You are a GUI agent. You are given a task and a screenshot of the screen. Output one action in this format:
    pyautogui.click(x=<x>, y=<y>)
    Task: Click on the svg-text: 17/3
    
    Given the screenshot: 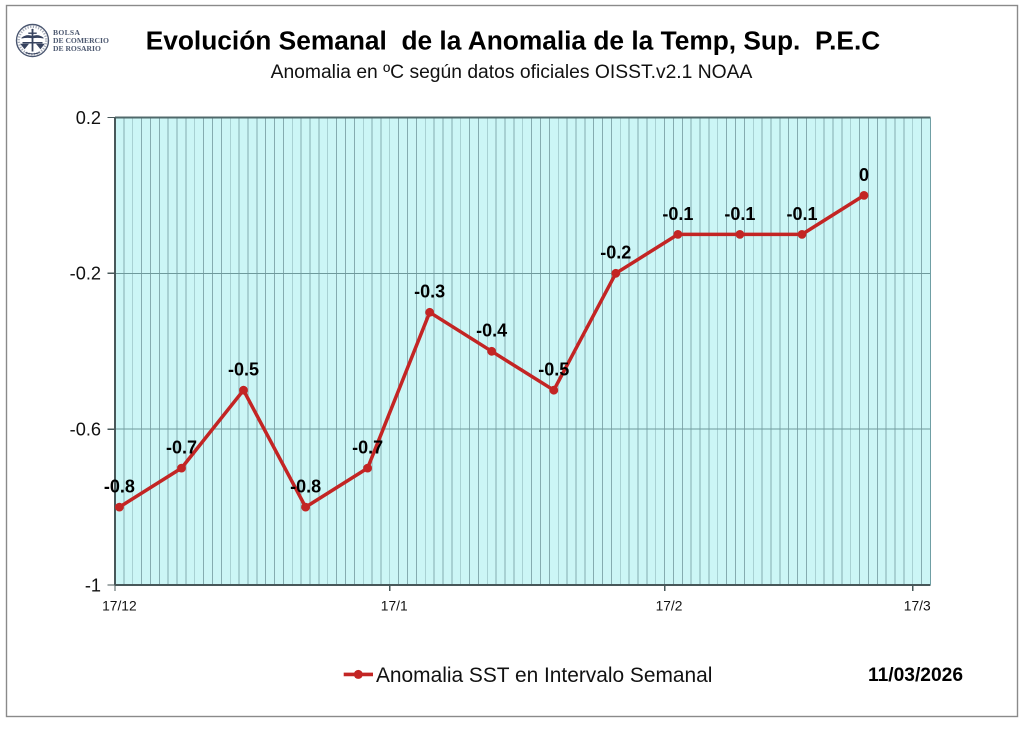 What is the action you would take?
    pyautogui.click(x=917, y=606)
    